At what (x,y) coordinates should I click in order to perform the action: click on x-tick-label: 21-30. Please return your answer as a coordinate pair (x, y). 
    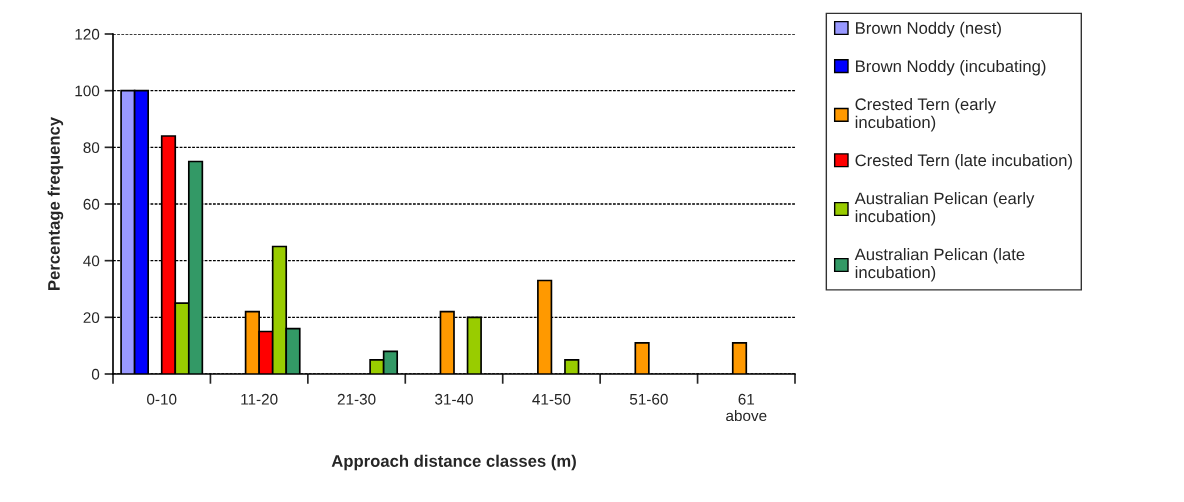
    Looking at the image, I should click on (356, 399).